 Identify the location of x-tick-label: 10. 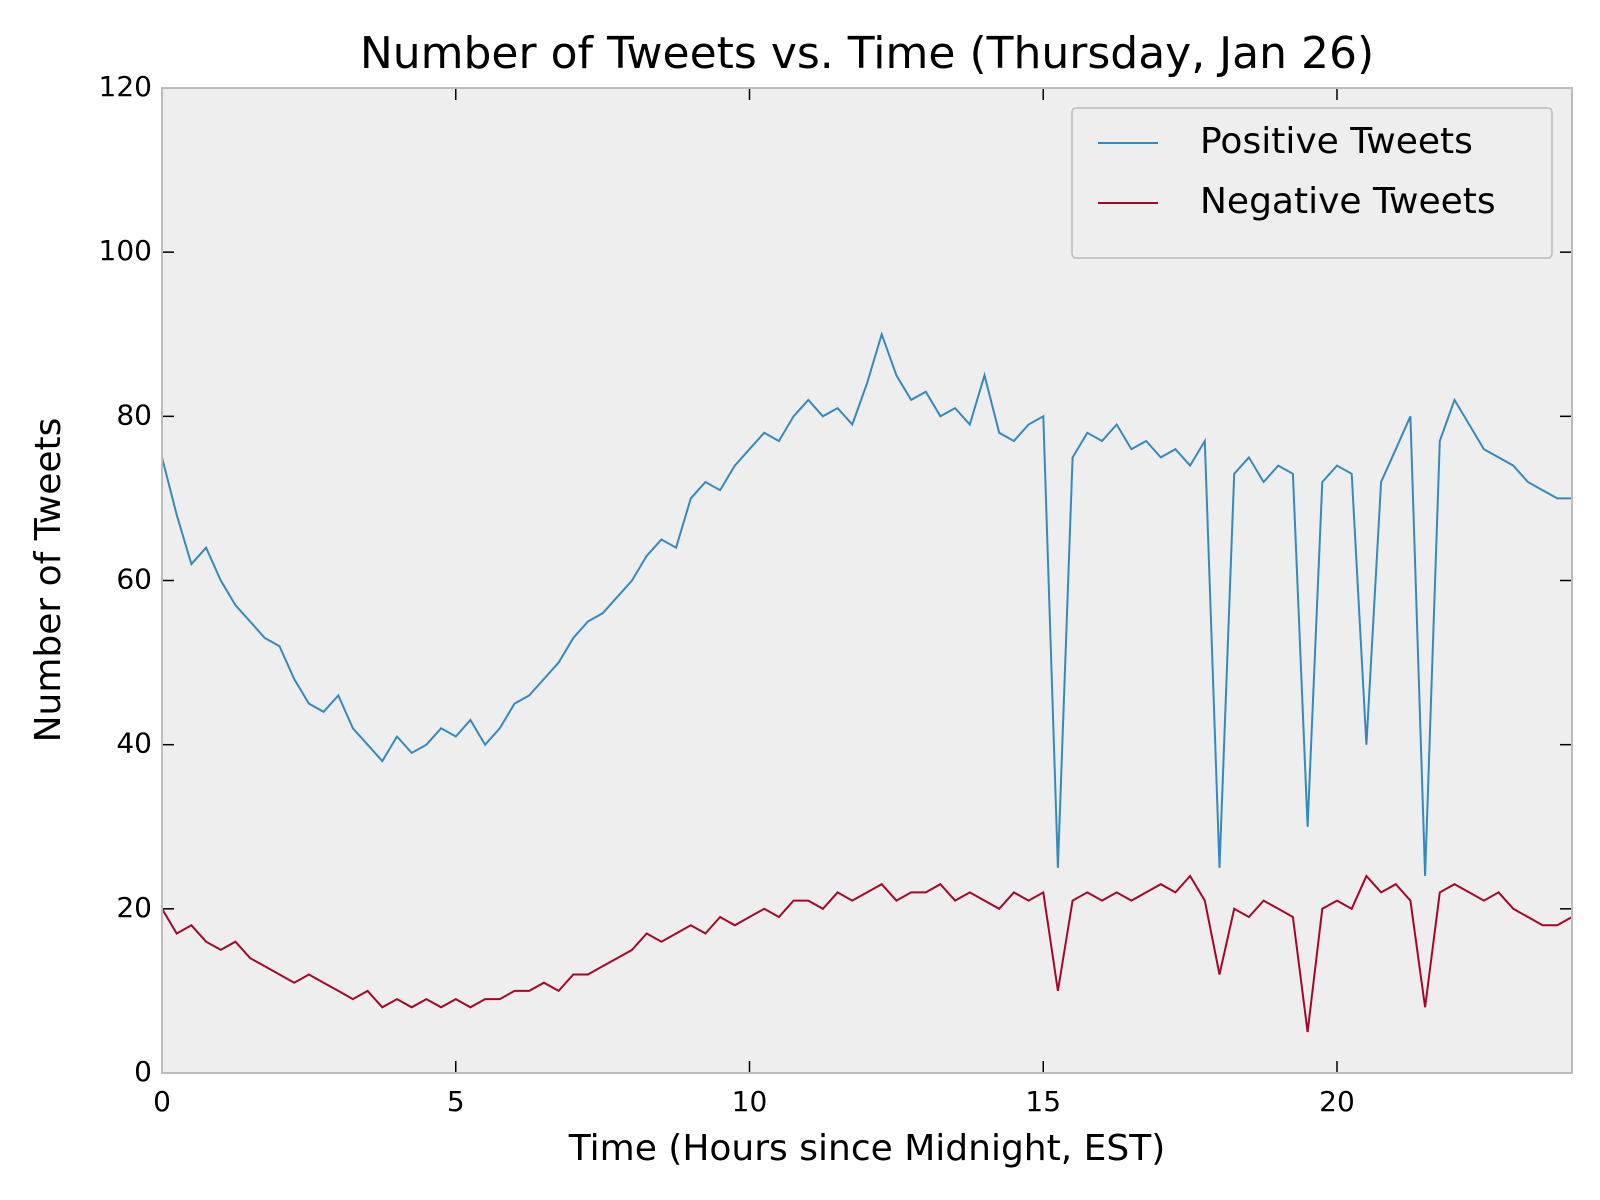
(750, 1101).